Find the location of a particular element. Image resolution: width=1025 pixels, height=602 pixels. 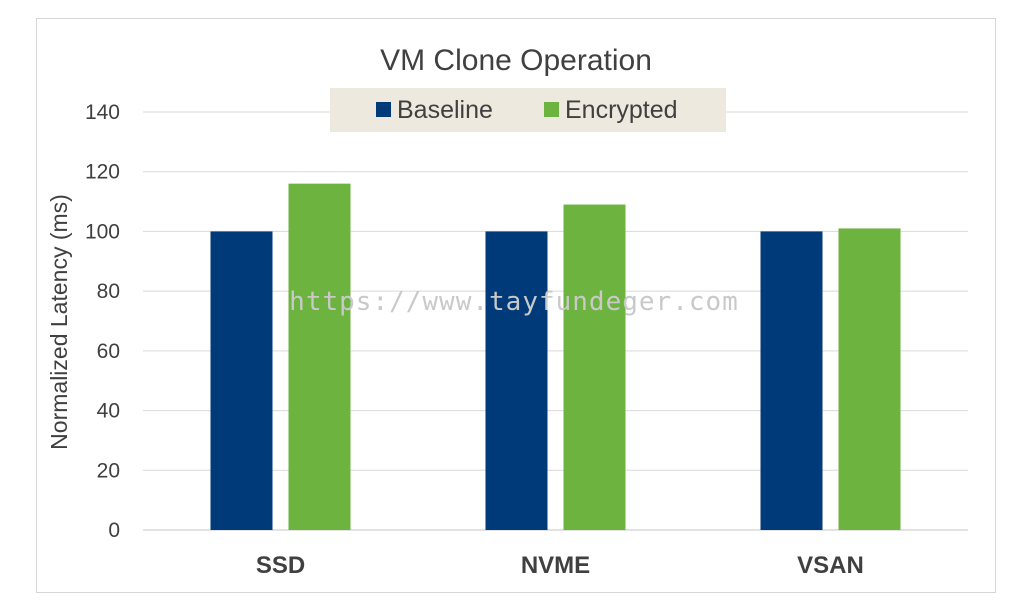

y-axis-label: Normalized Latency (ms) is located at coordinates (59, 322).